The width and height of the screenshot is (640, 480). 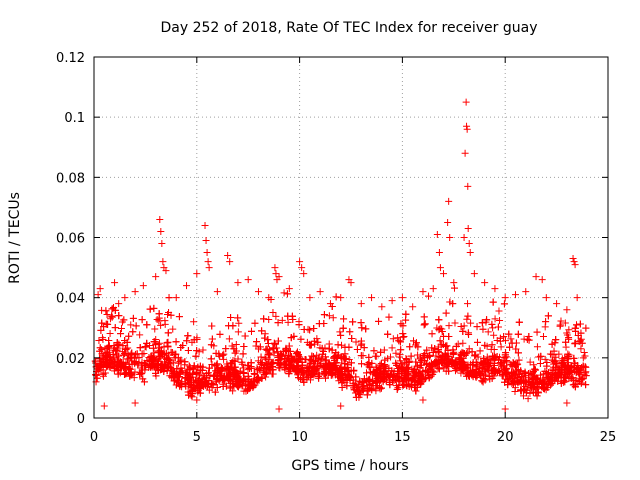 What do you see at coordinates (349, 466) in the screenshot?
I see `x-axis-label: GPS time / hours` at bounding box center [349, 466].